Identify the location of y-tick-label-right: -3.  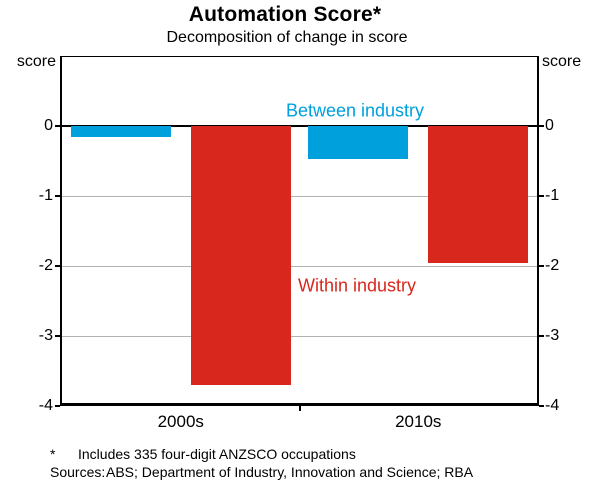
(552, 335).